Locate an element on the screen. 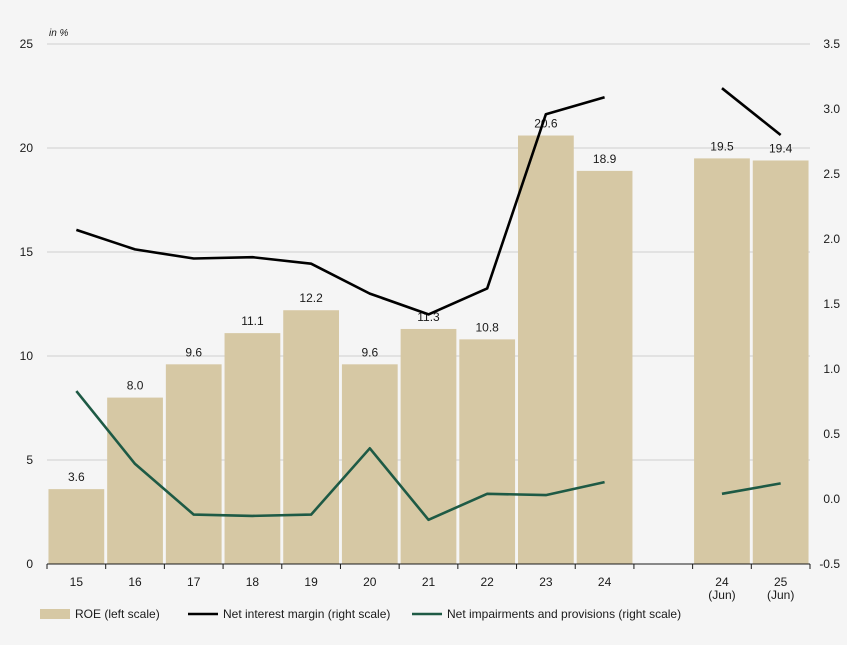 Image resolution: width=847 pixels, height=645 pixels. right-axis-tick-label: 1.0 is located at coordinates (831, 369).